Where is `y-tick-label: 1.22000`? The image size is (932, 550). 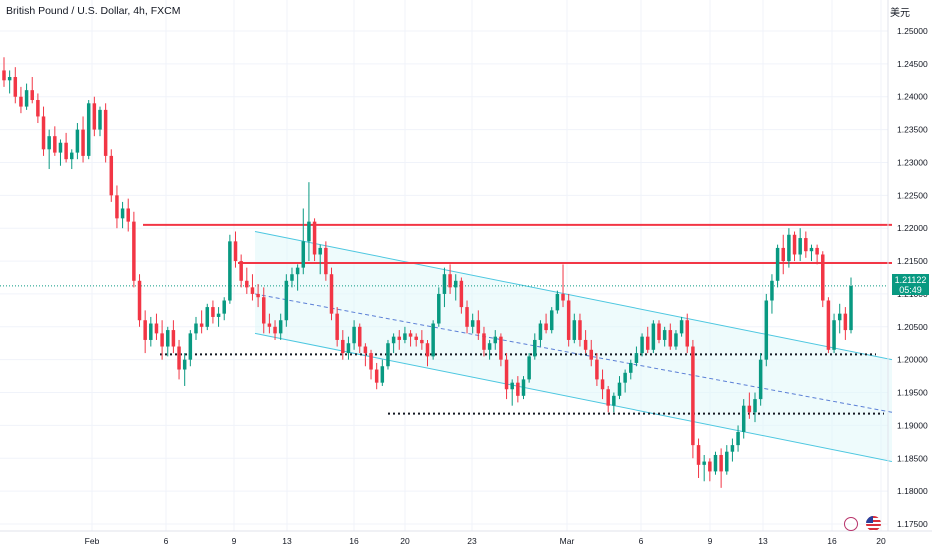 y-tick-label: 1.22000 is located at coordinates (912, 228).